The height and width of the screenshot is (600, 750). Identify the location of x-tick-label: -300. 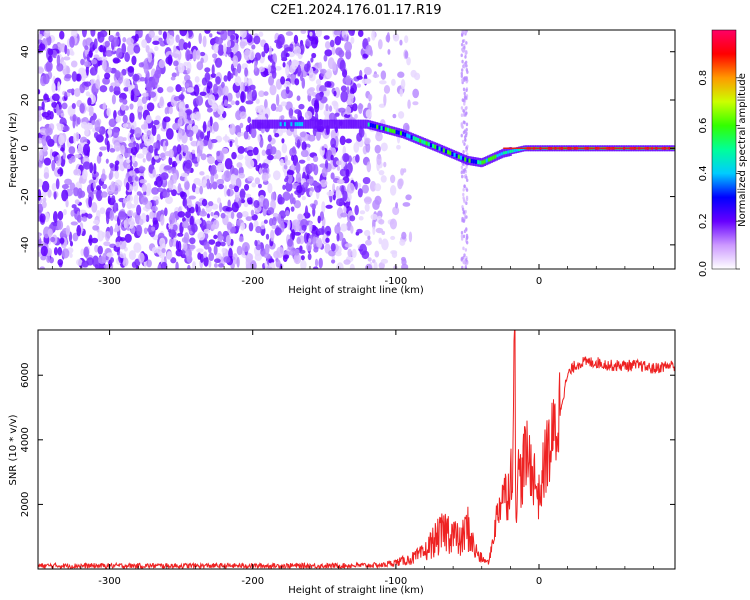
(109, 581).